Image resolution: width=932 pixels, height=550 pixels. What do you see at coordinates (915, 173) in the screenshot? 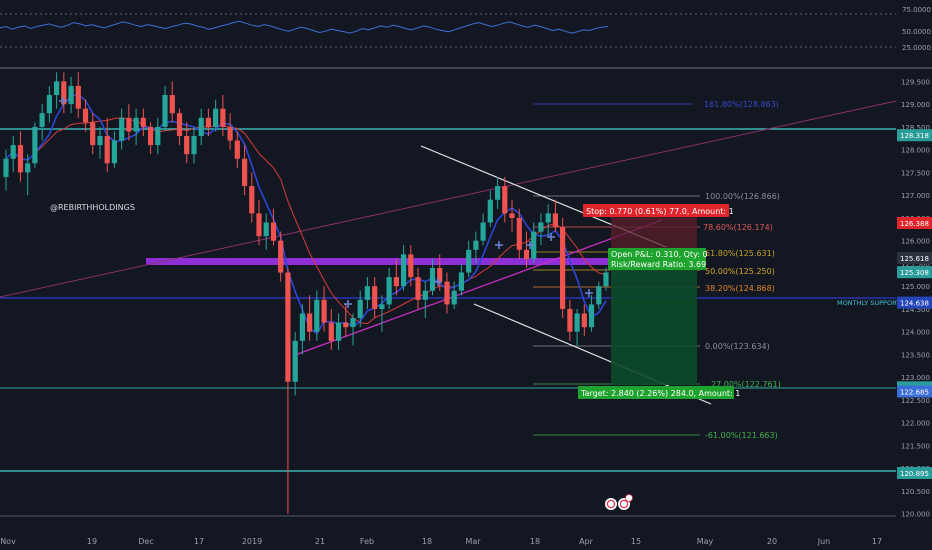
I see `price-tick: 127.500` at bounding box center [915, 173].